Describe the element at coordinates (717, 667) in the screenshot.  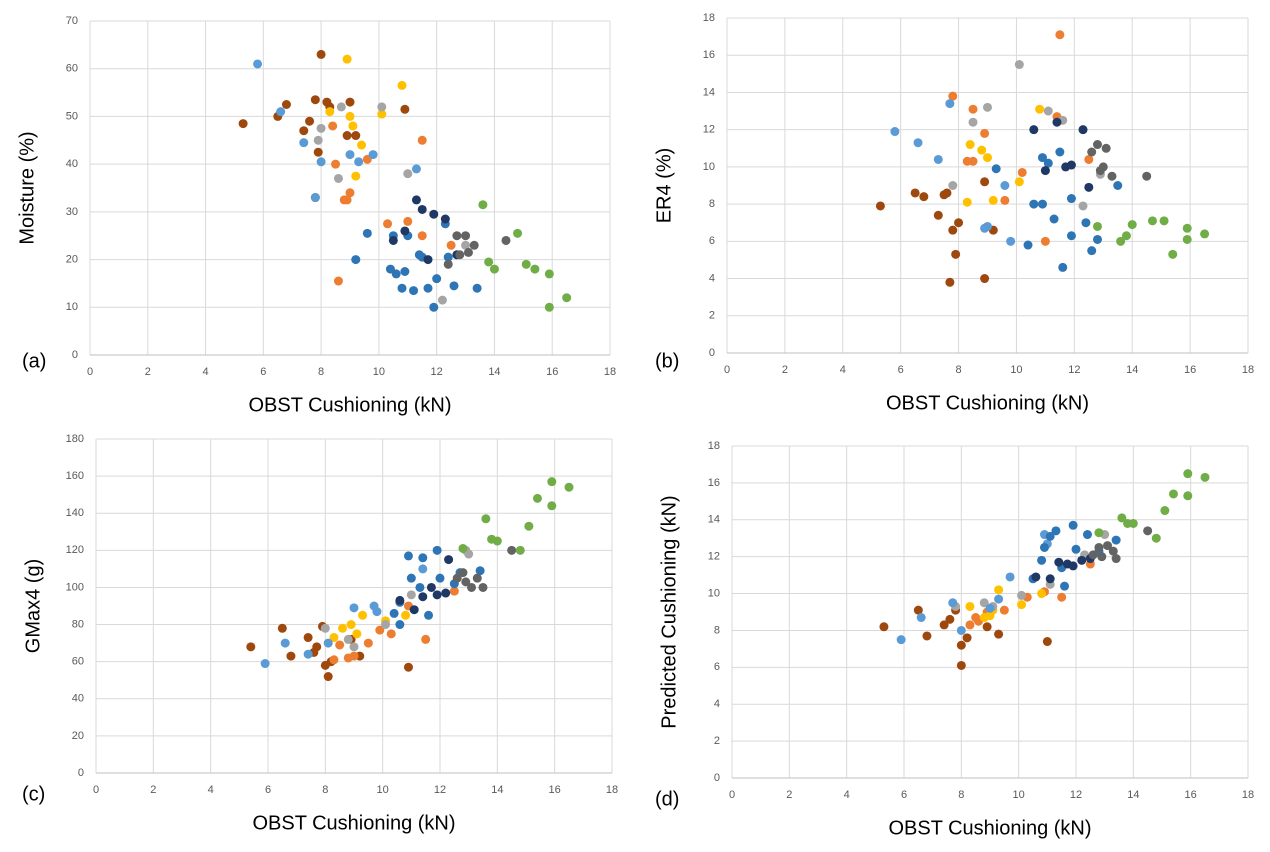
I see `y-tick-label: 6` at that location.